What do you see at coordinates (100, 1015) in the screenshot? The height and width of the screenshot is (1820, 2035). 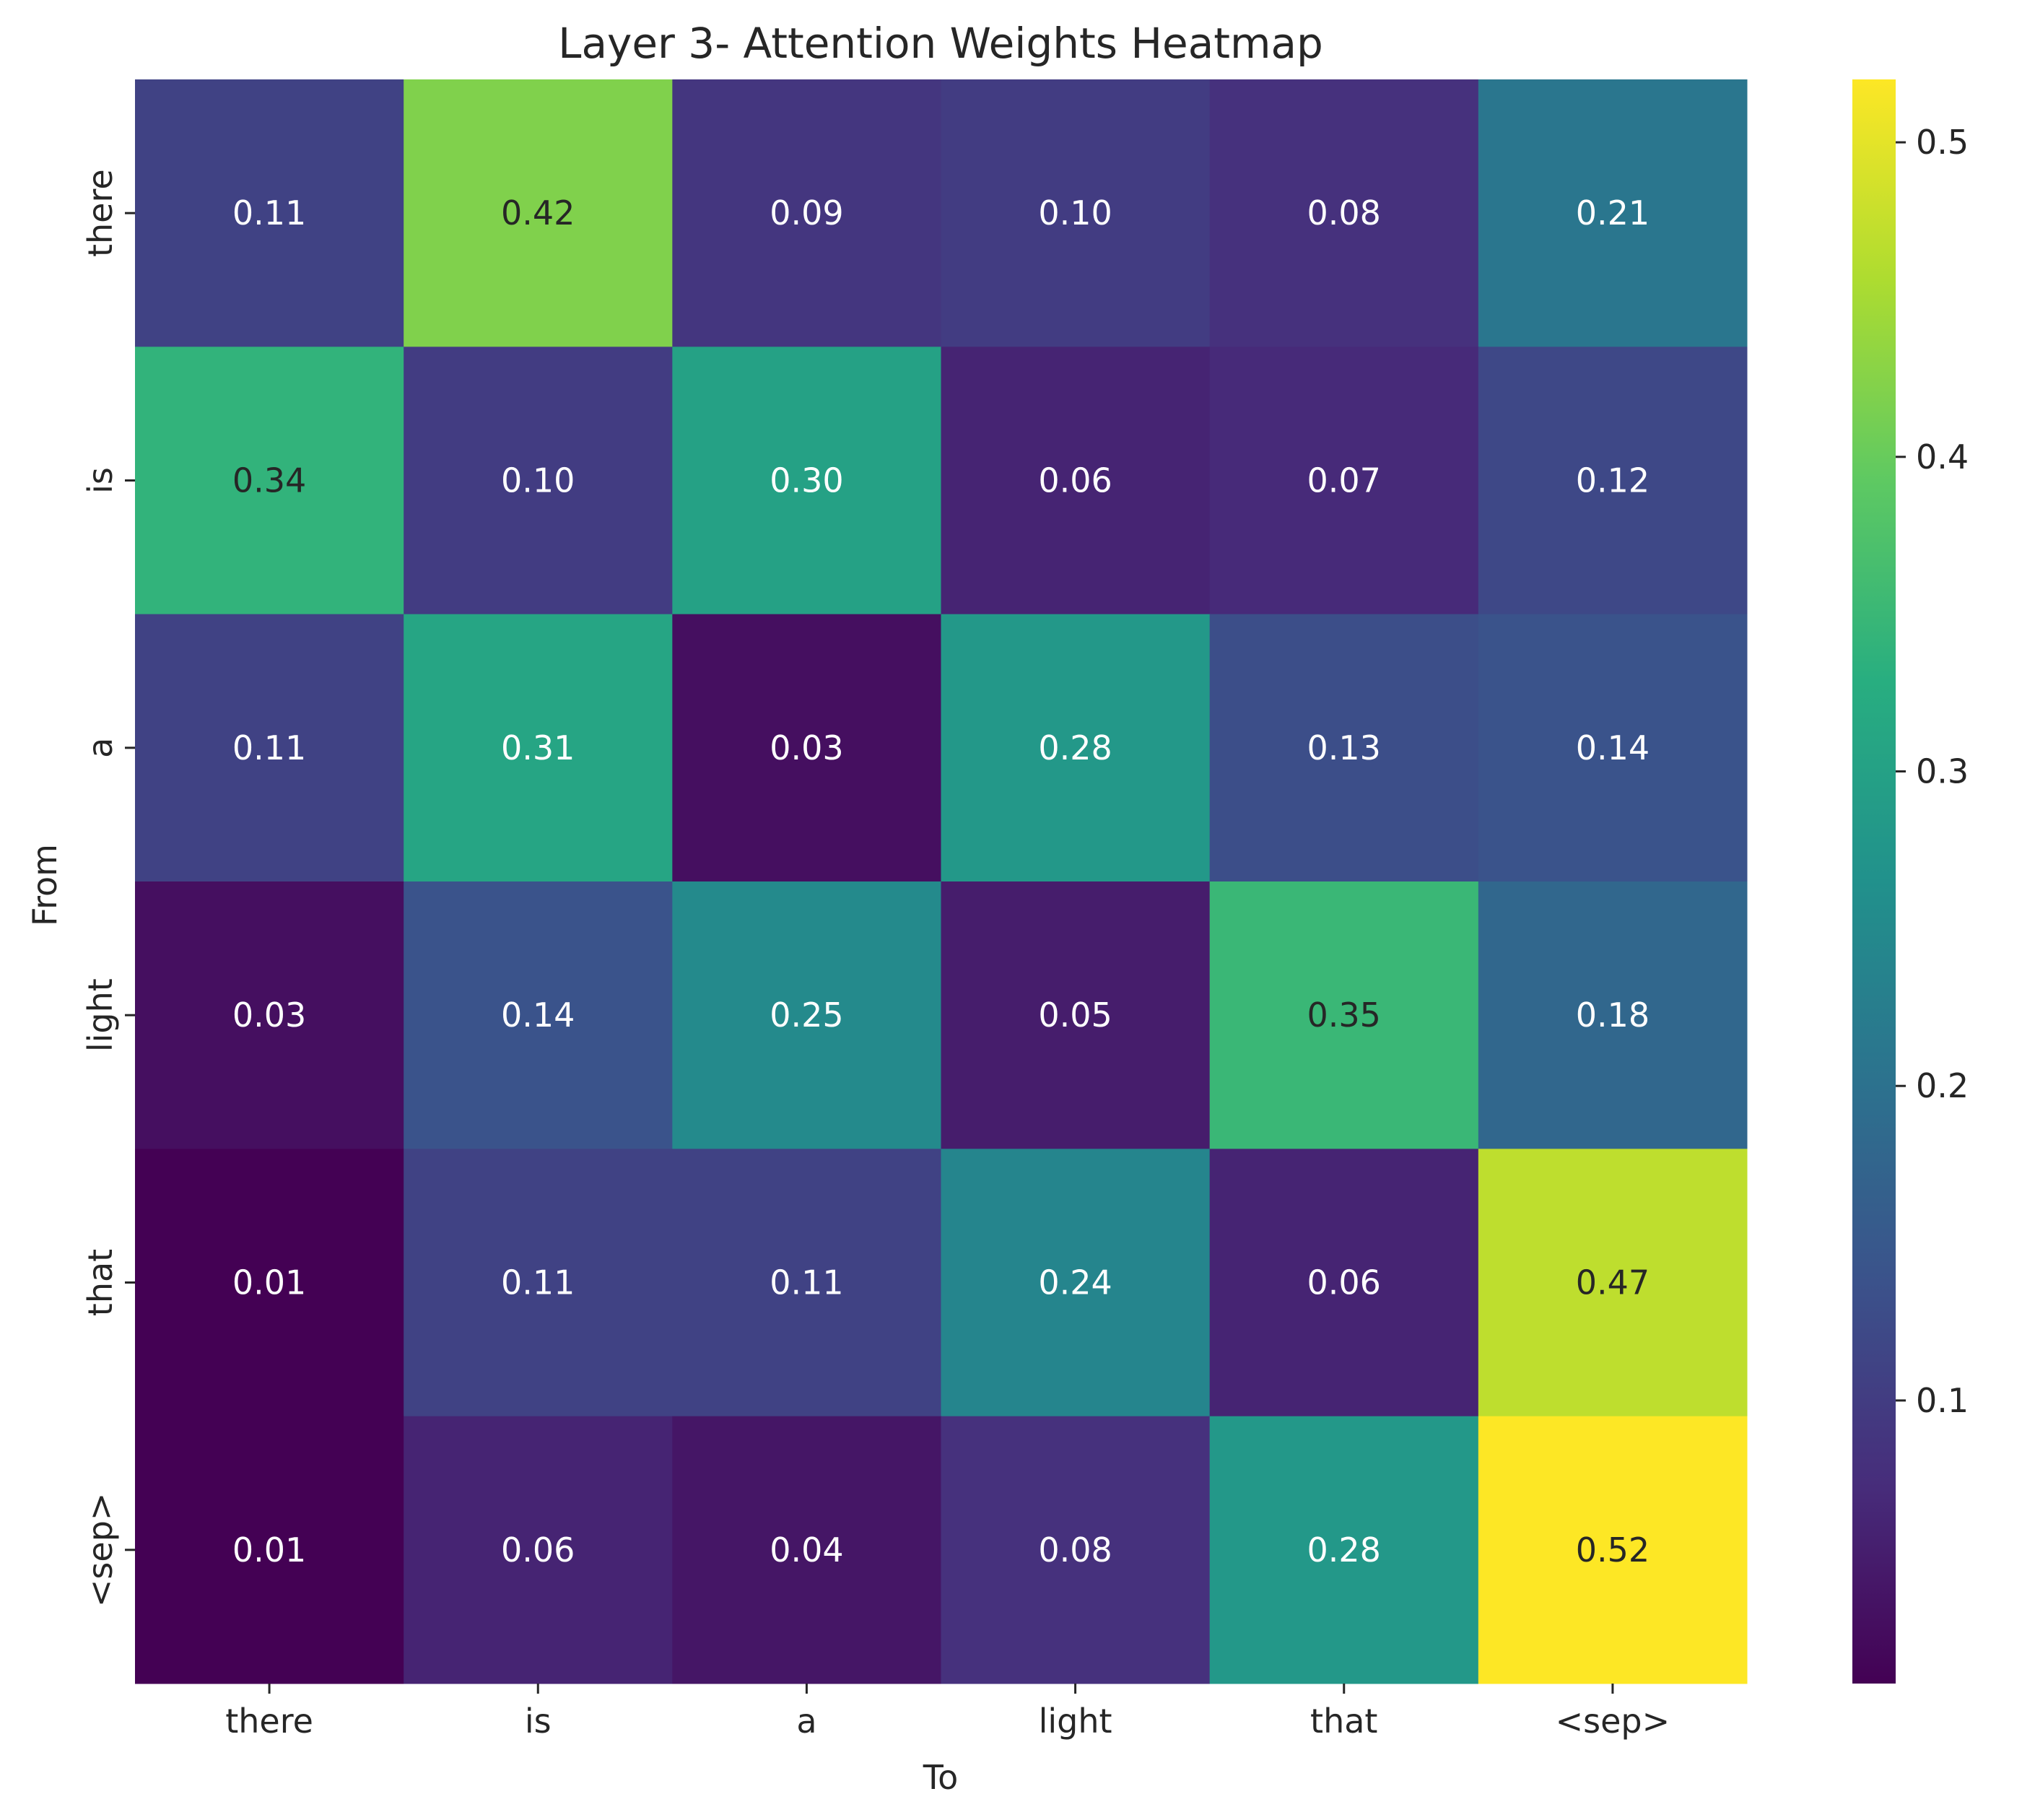 I see `y-tick-label: light` at bounding box center [100, 1015].